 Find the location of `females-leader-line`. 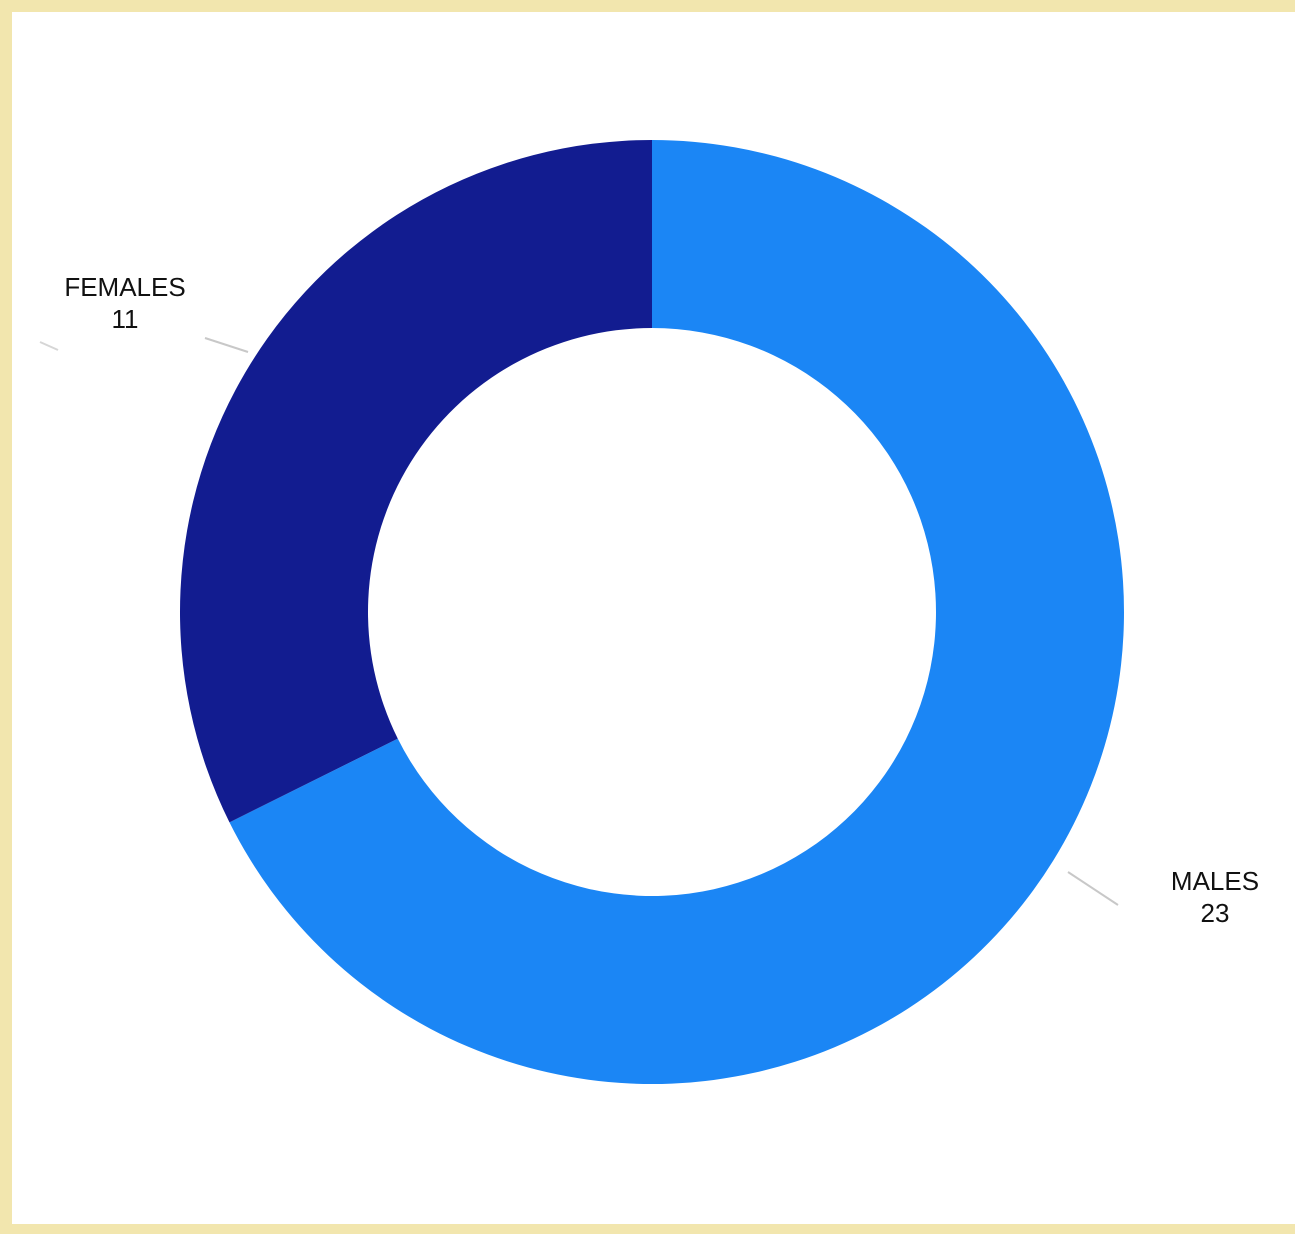

females-leader-line is located at coordinates (226, 345).